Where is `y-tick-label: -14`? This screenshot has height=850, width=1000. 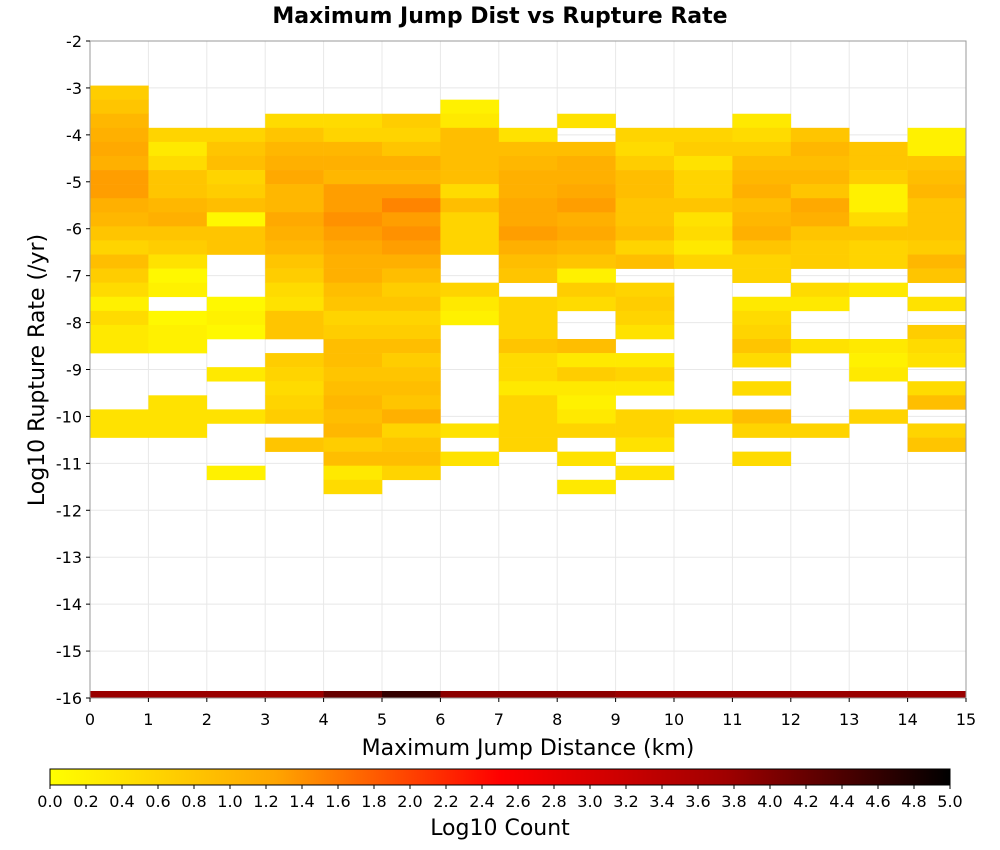 y-tick-label: -14 is located at coordinates (69, 604).